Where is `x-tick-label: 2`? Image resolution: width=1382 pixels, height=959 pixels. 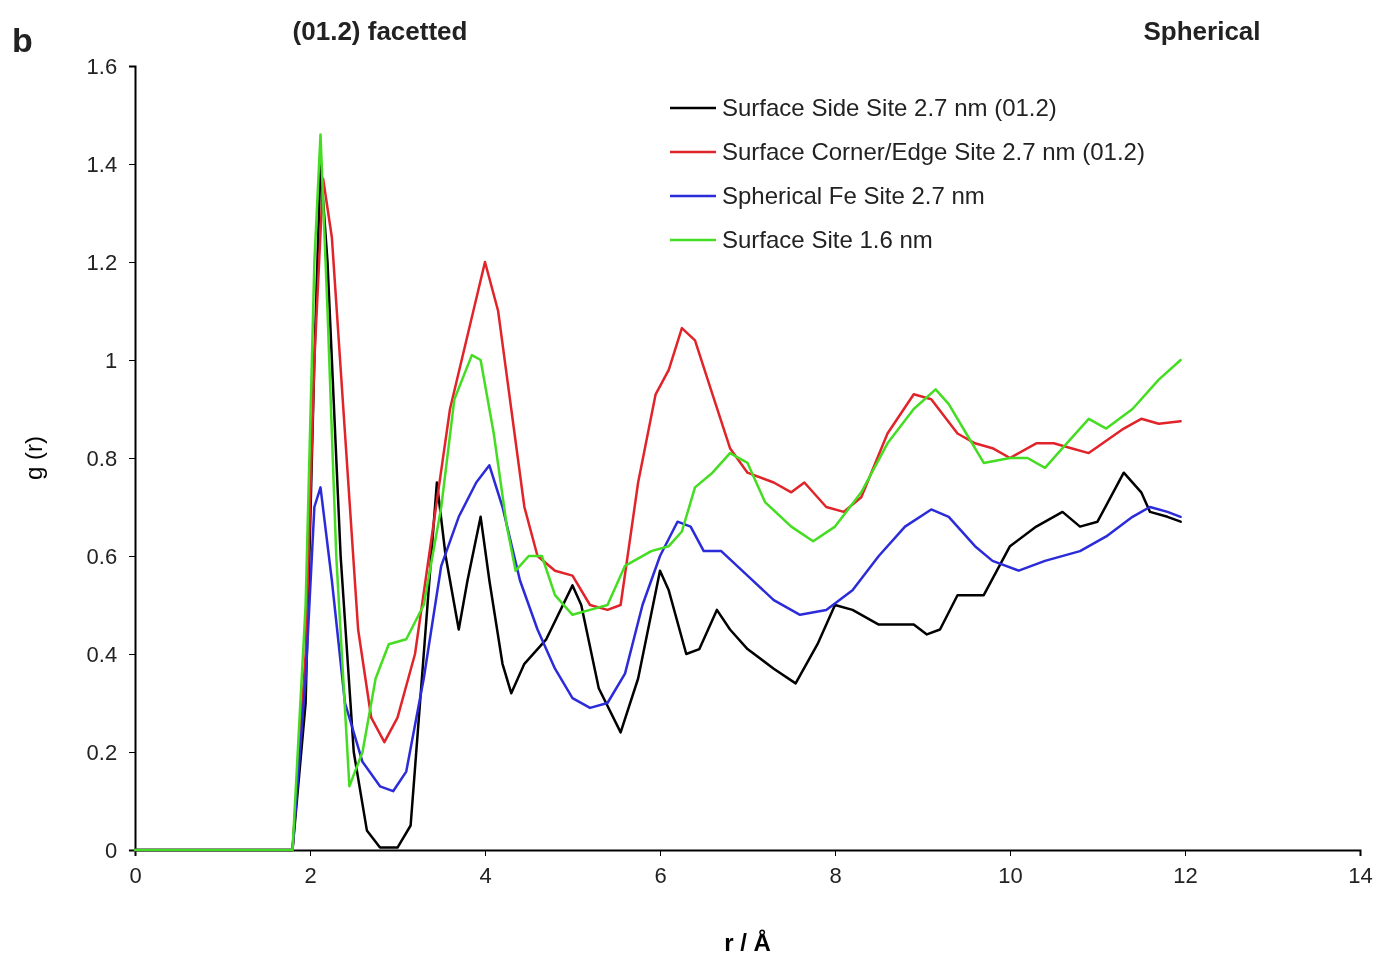 x-tick-label: 2 is located at coordinates (310, 876).